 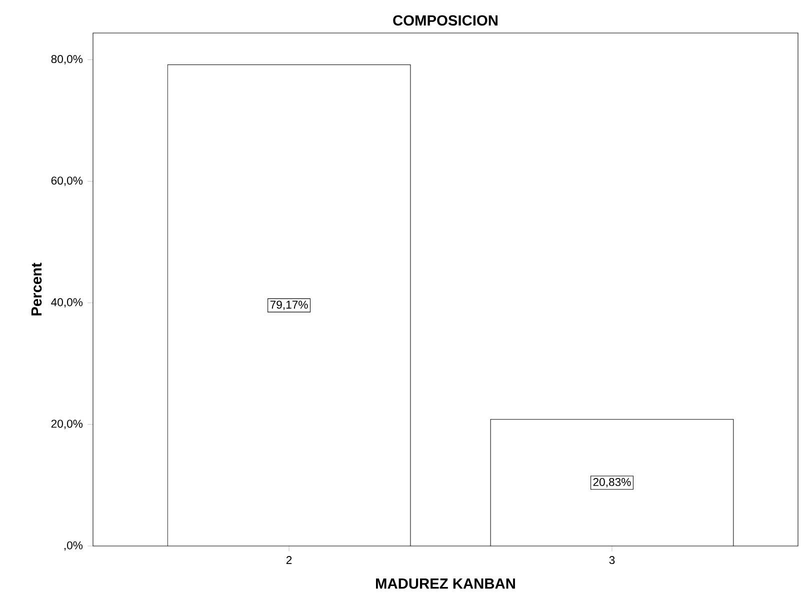 What do you see at coordinates (289, 305) in the screenshot?
I see `data-label: 79,17%` at bounding box center [289, 305].